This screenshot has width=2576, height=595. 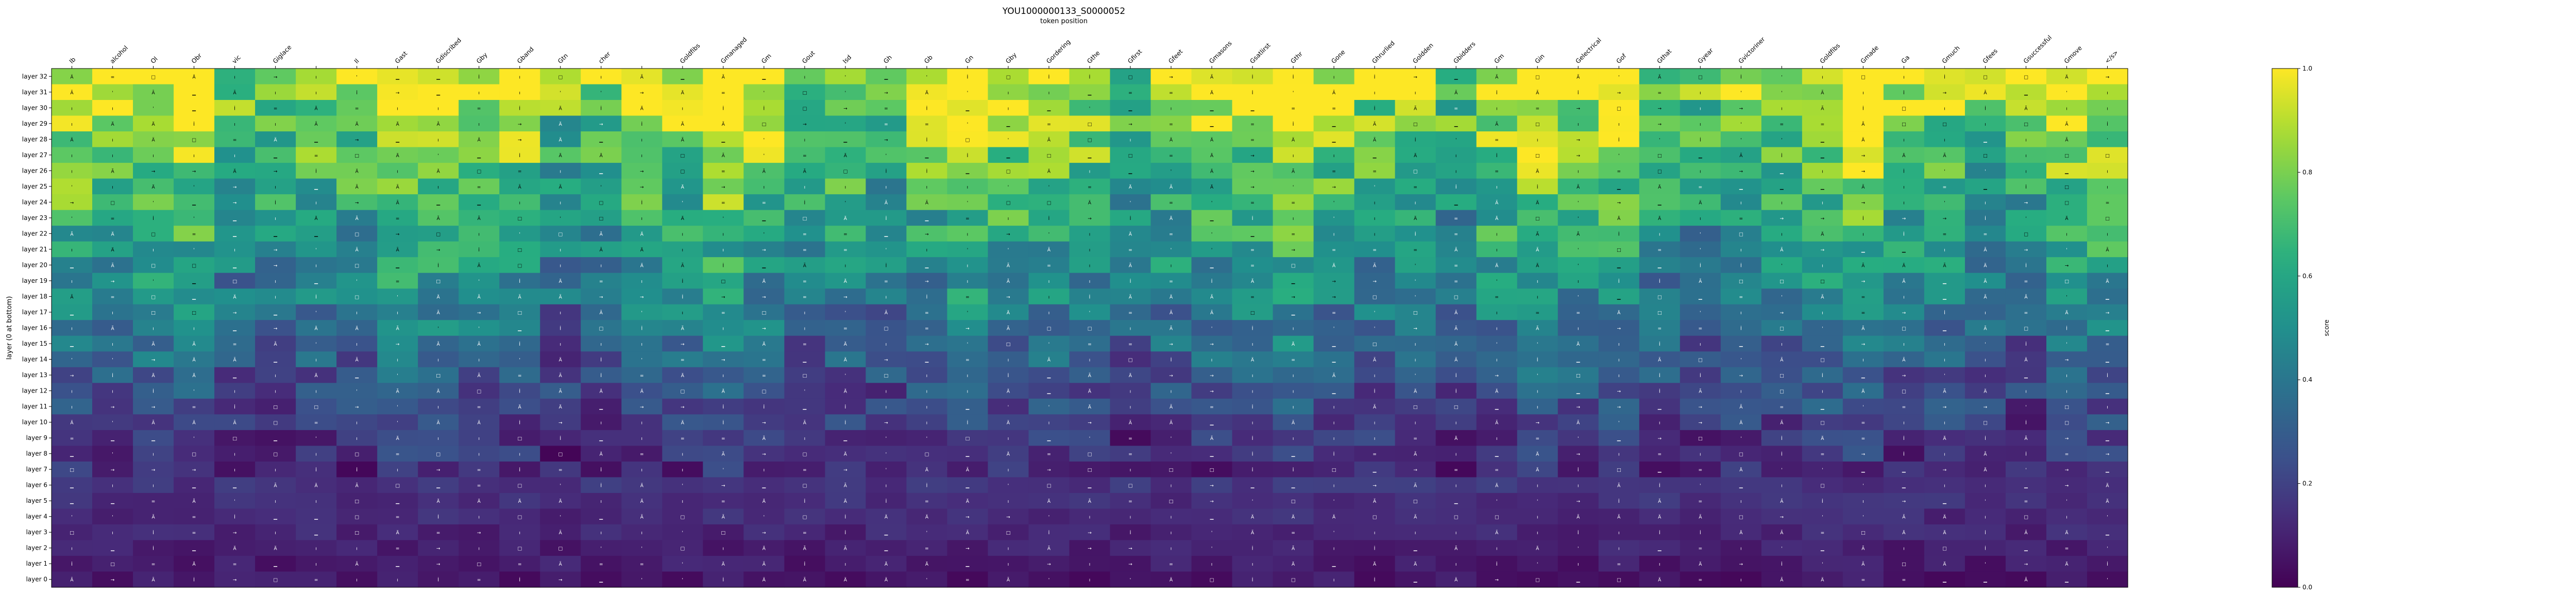 What do you see at coordinates (35, 155) in the screenshot?
I see `y-tick-label: layer 27` at bounding box center [35, 155].